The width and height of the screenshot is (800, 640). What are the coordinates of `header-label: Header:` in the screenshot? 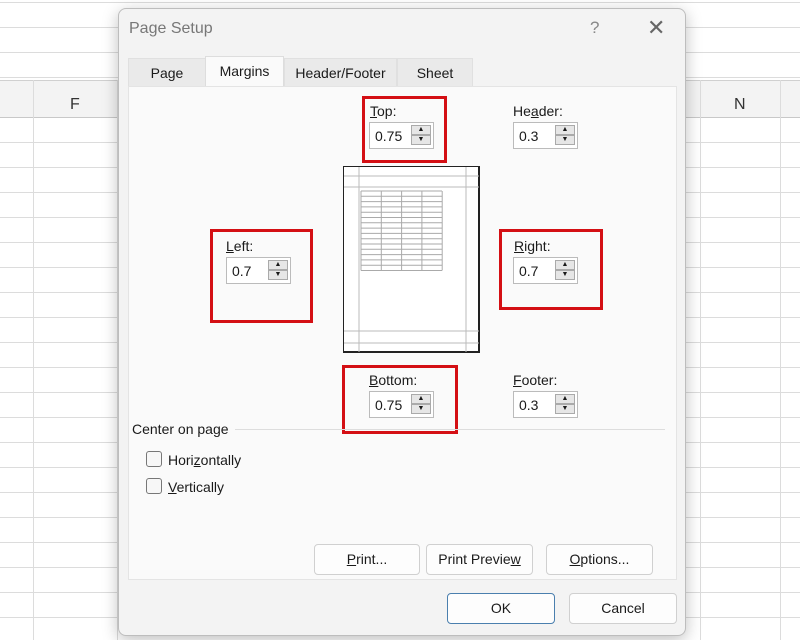 It's located at (538, 111).